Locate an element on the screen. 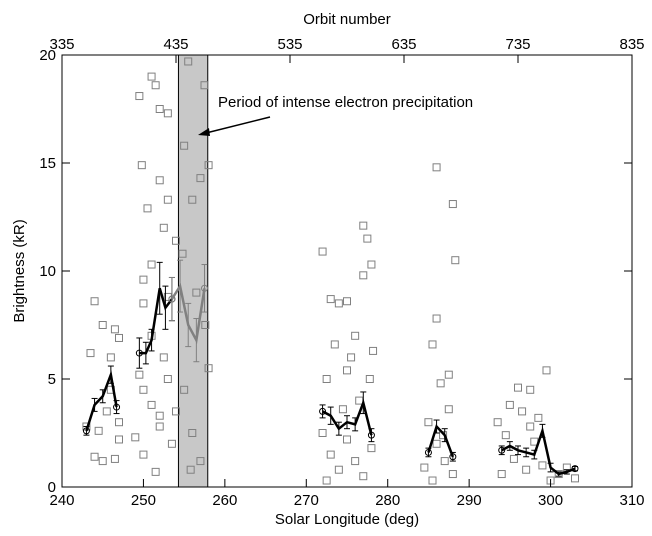 The height and width of the screenshot is (536, 652). x2-tick-label: 535 is located at coordinates (289, 44).